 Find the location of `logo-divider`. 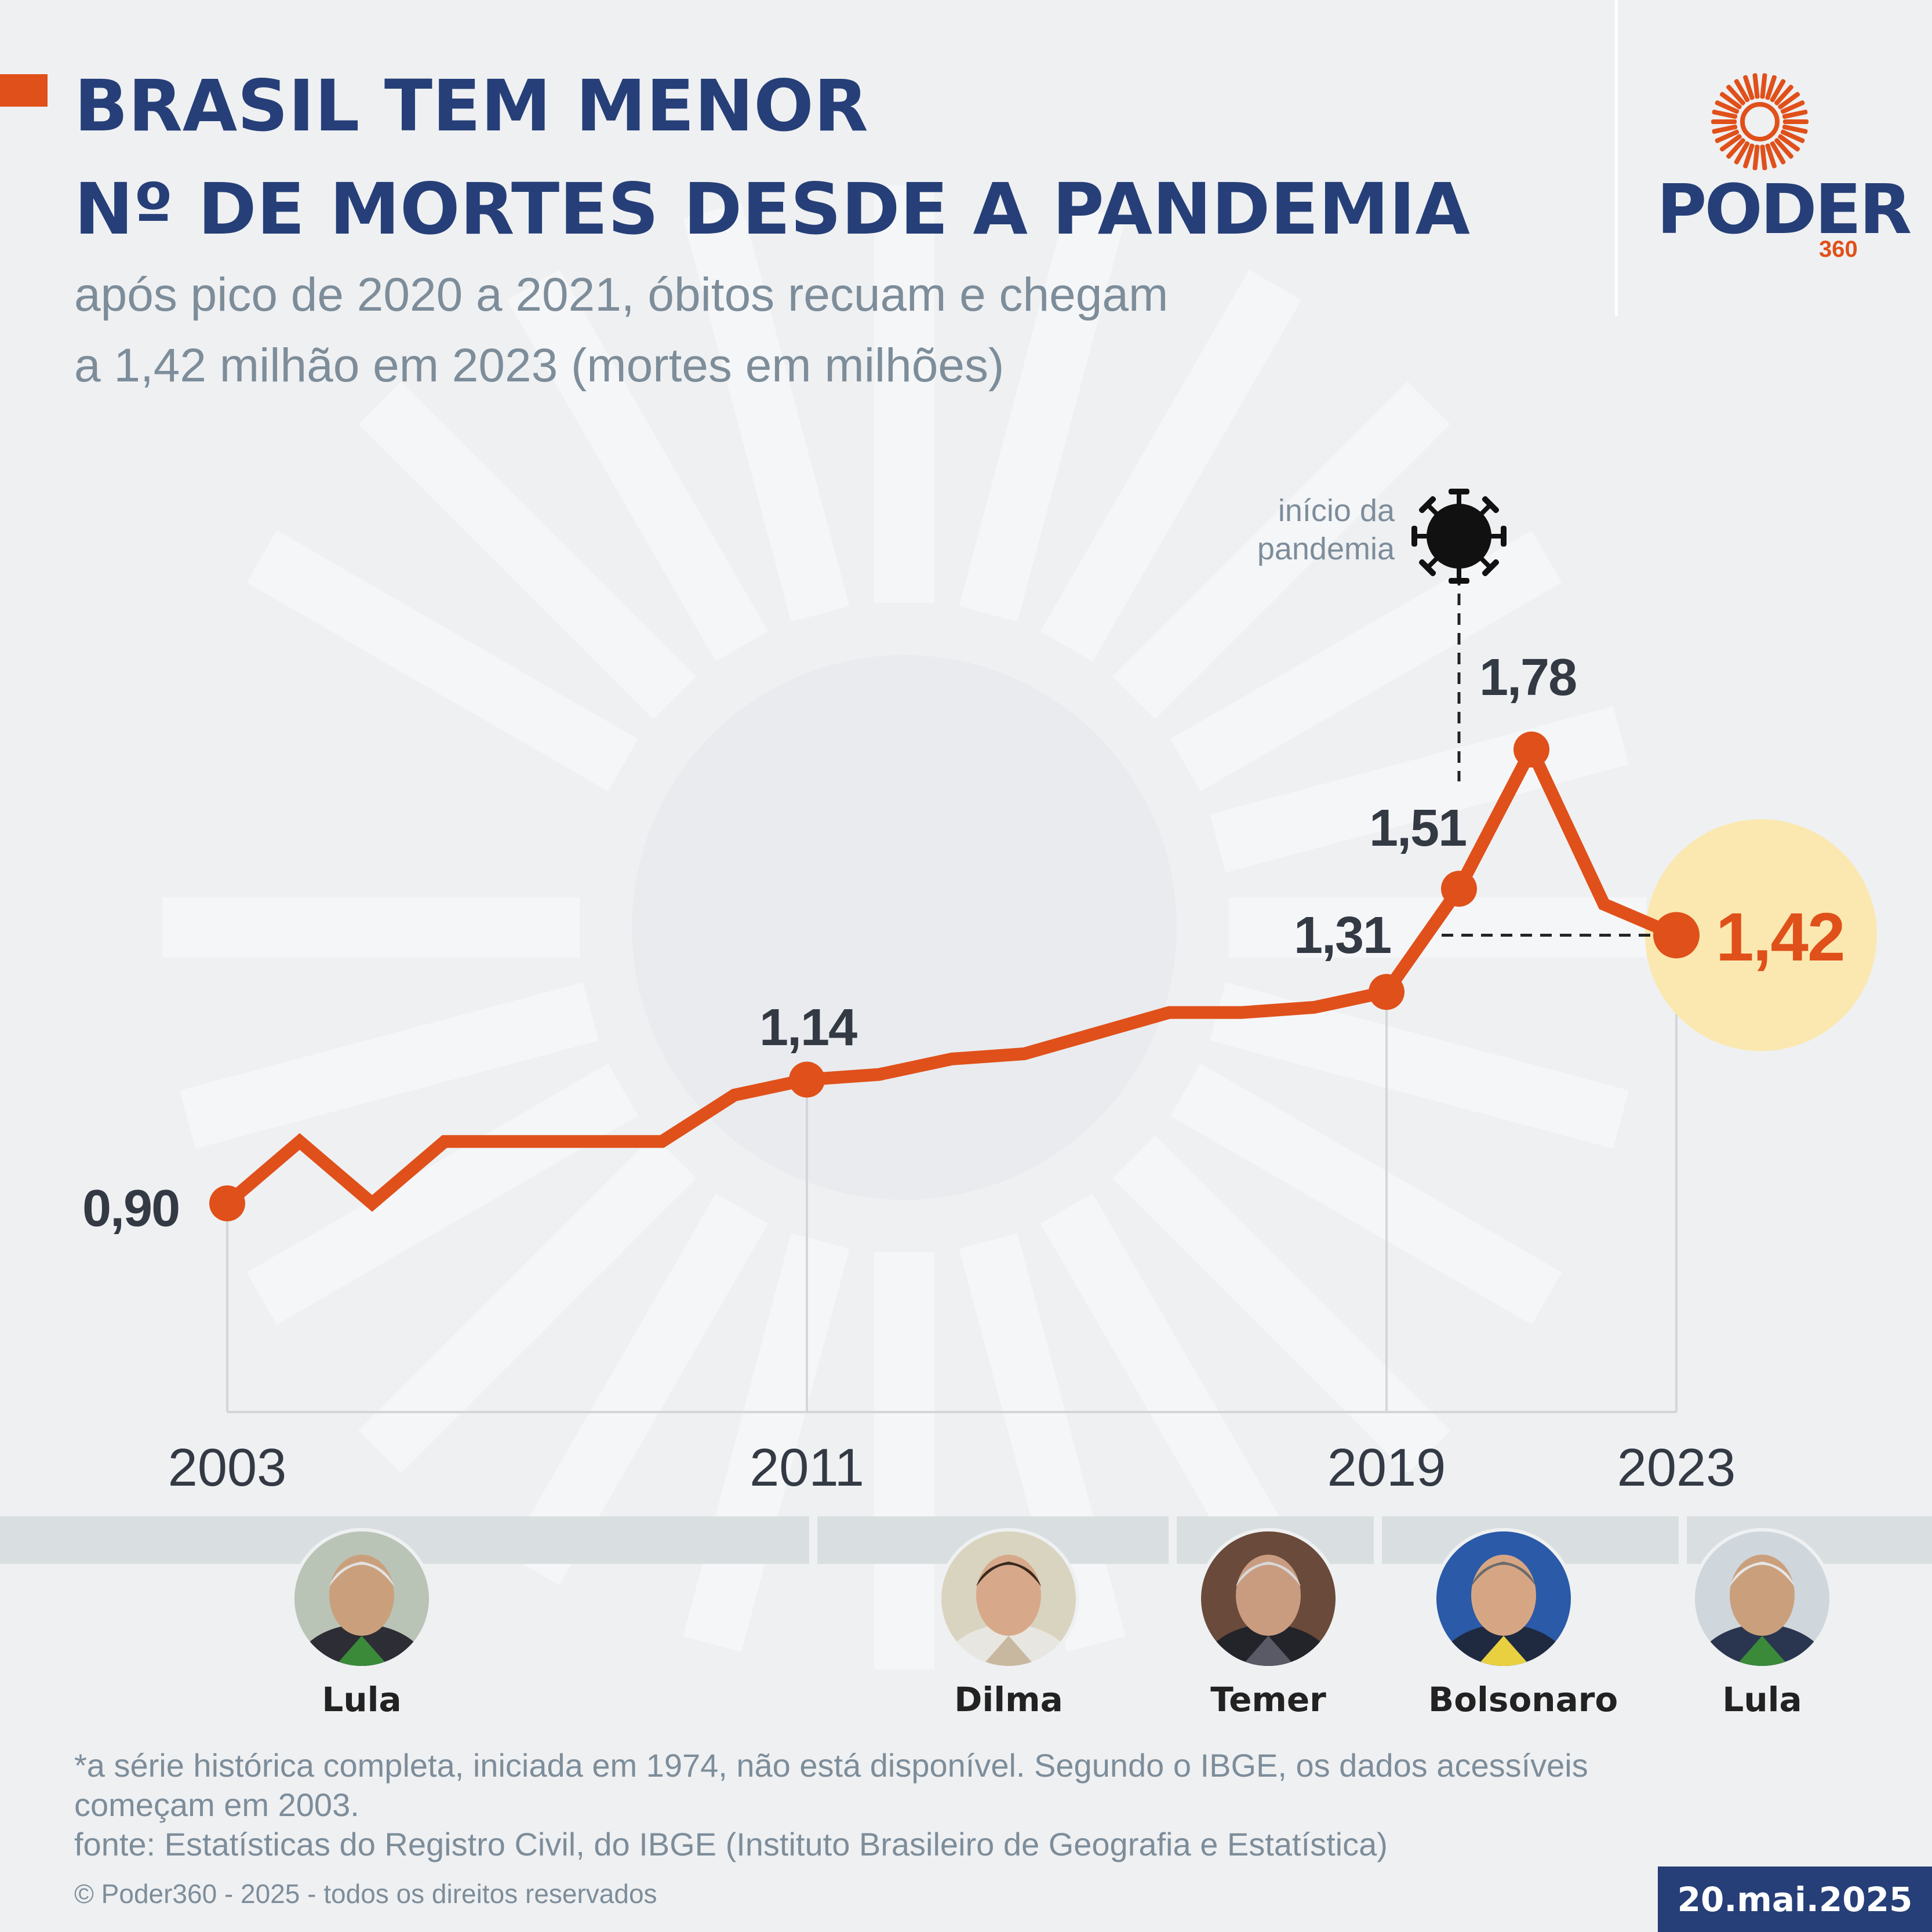

logo-divider is located at coordinates (1616, 158).